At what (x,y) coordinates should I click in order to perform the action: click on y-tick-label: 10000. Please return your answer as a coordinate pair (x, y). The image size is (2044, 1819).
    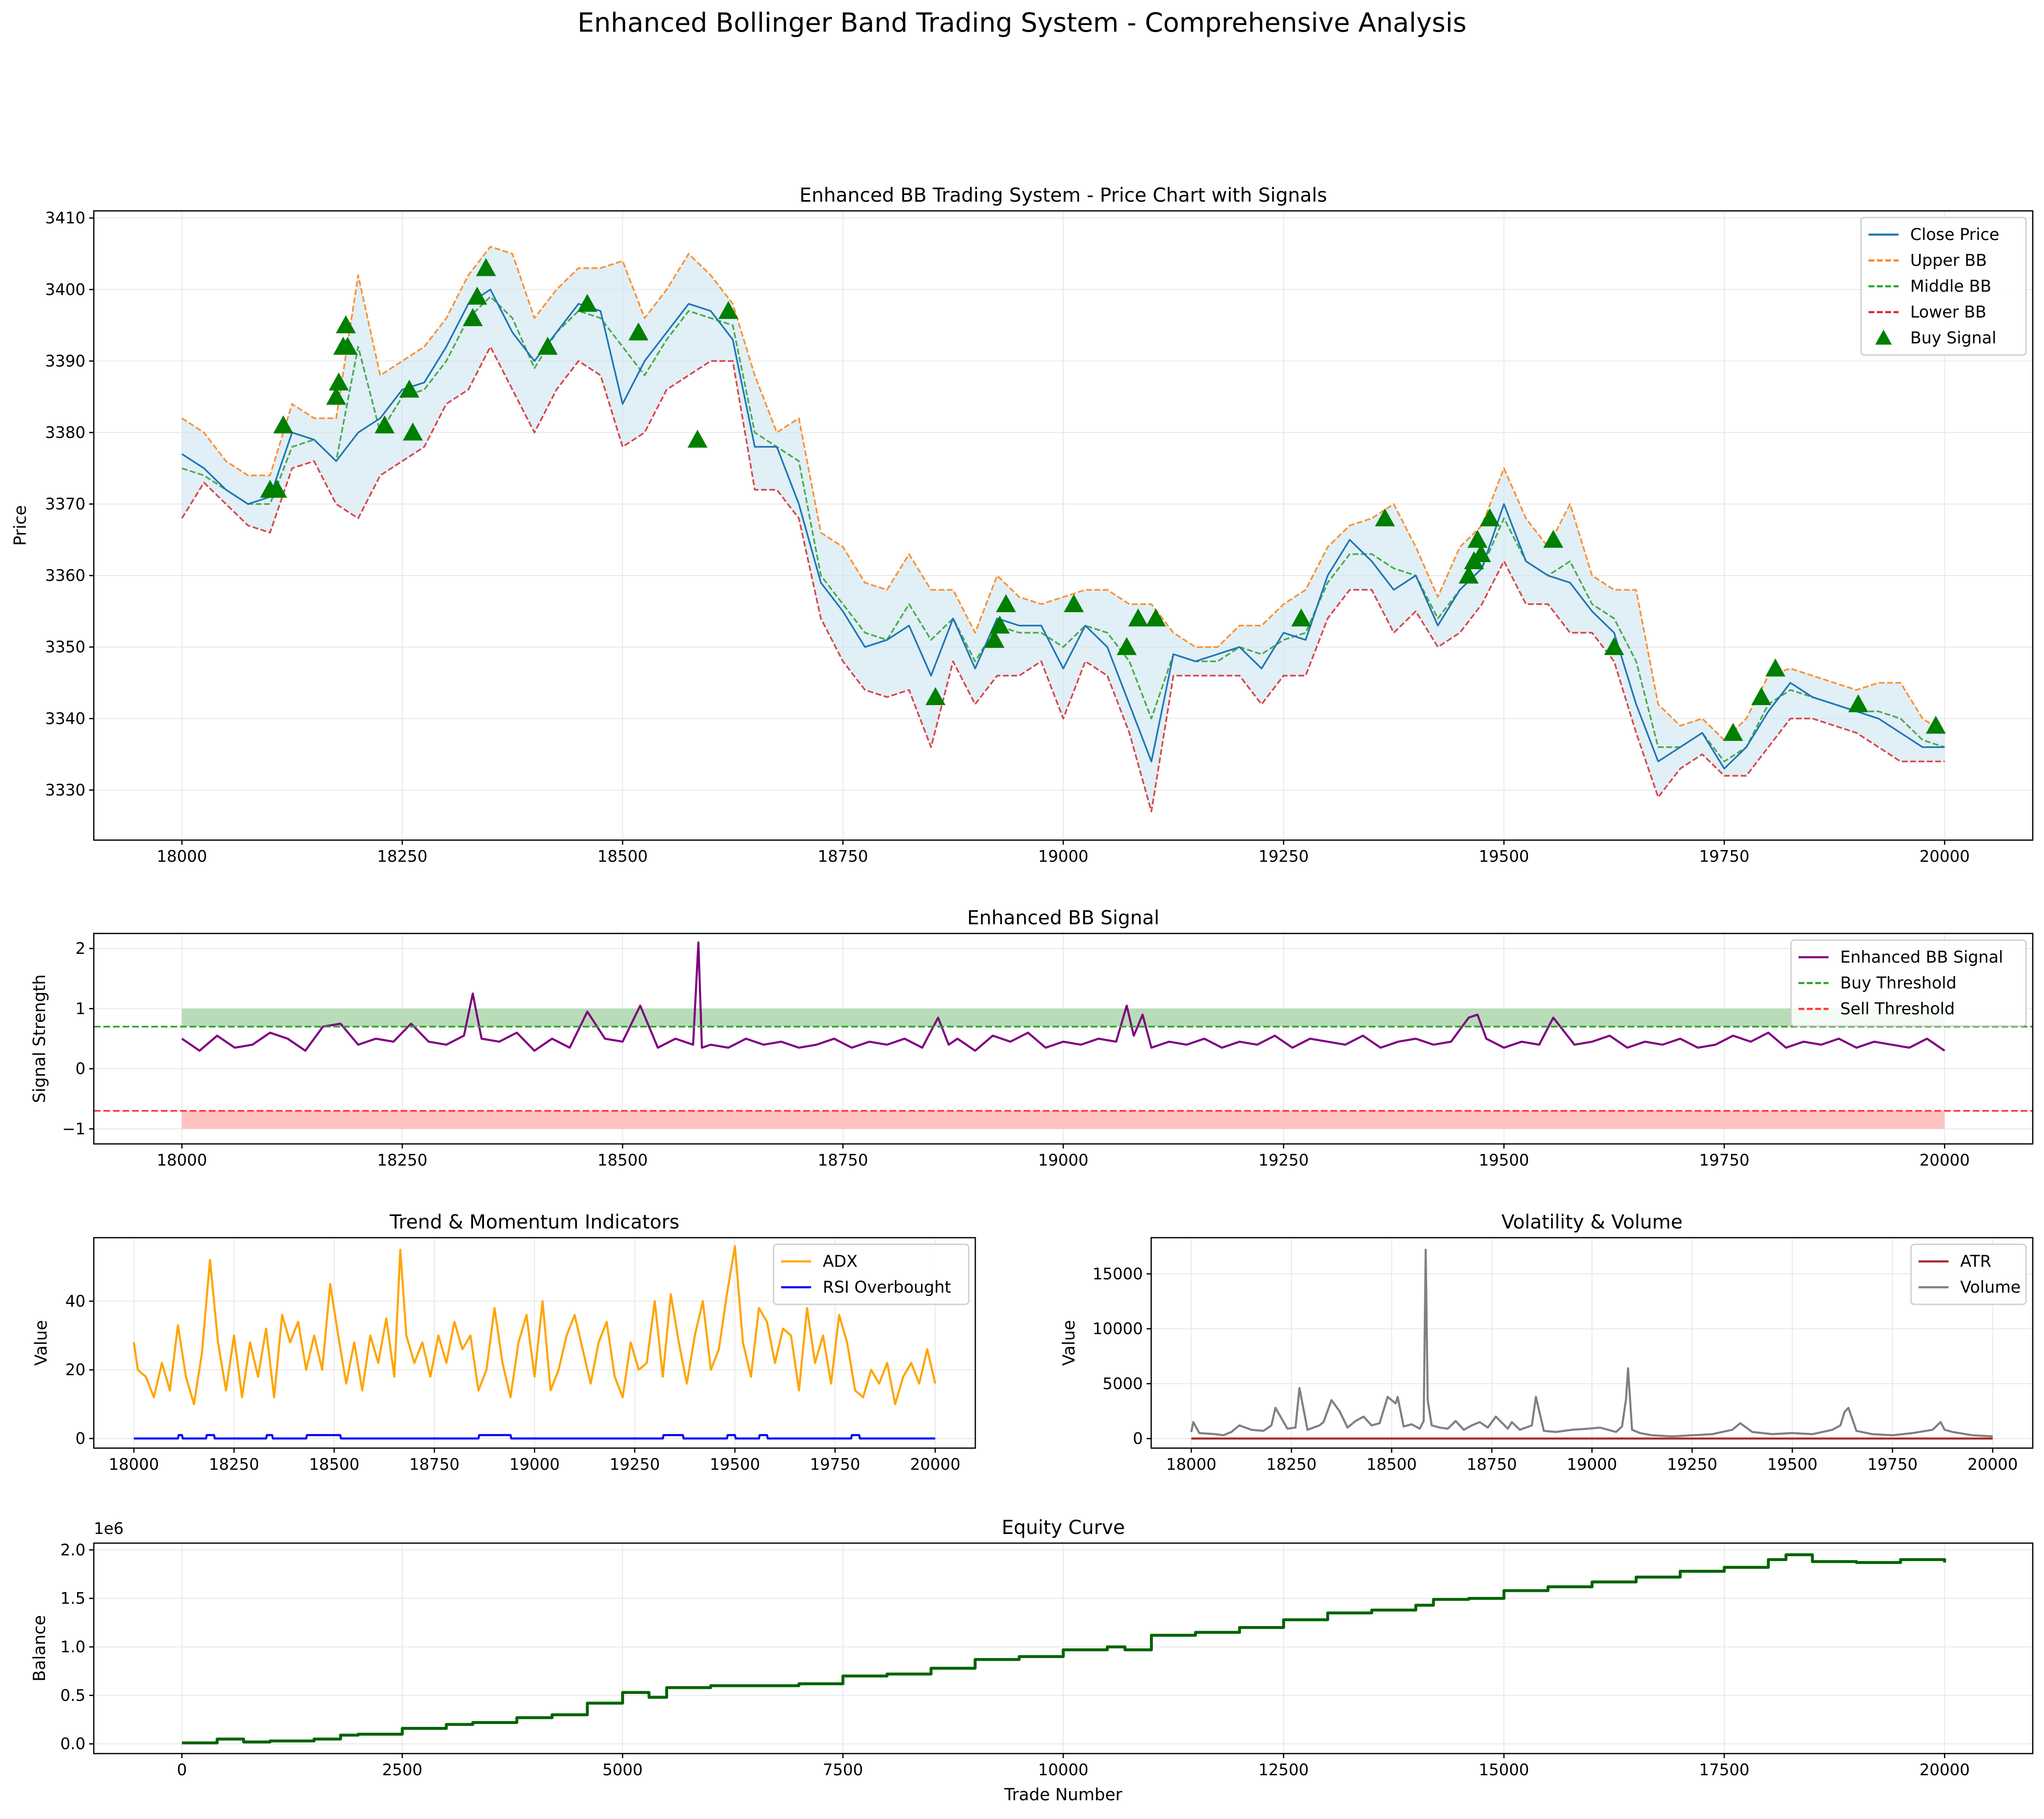
    Looking at the image, I should click on (1117, 1329).